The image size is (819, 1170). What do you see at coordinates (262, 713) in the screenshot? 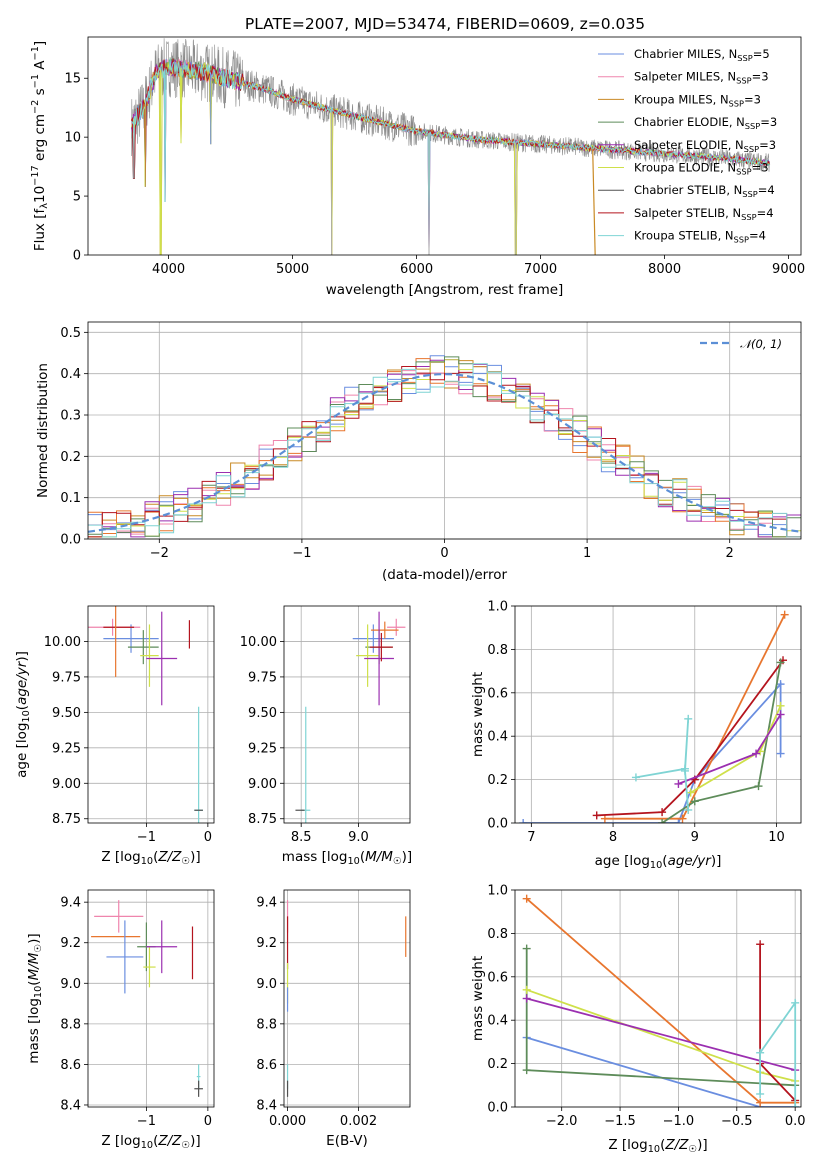
I see `y-tick-label: 9.50` at bounding box center [262, 713].